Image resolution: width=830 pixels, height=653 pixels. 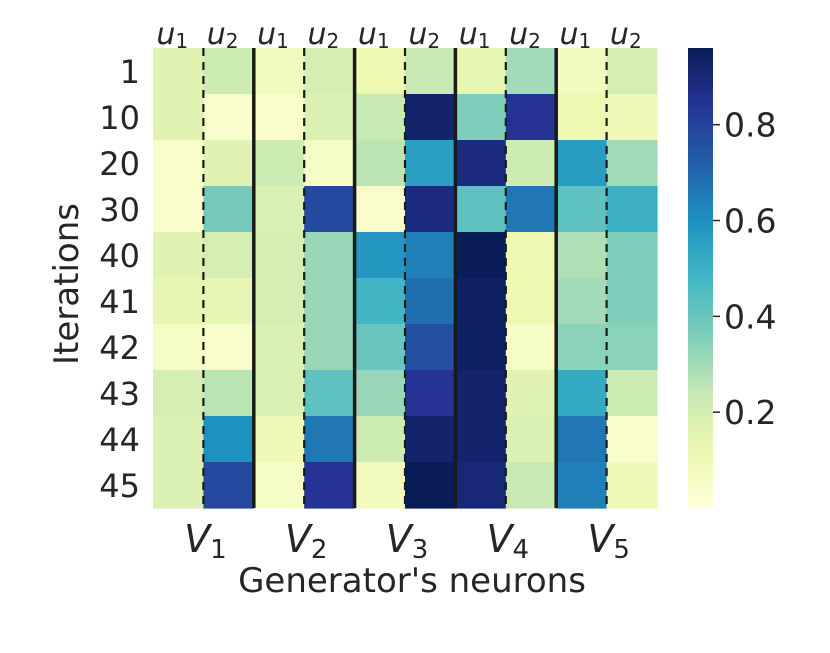 I want to click on group-label: V2, so click(x=306, y=541).